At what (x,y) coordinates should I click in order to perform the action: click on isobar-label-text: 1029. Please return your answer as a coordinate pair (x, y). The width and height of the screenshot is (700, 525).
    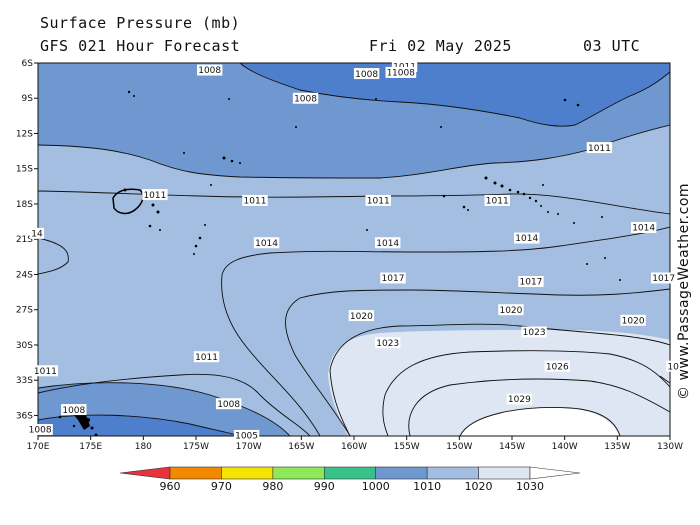
    Looking at the image, I should click on (519, 400).